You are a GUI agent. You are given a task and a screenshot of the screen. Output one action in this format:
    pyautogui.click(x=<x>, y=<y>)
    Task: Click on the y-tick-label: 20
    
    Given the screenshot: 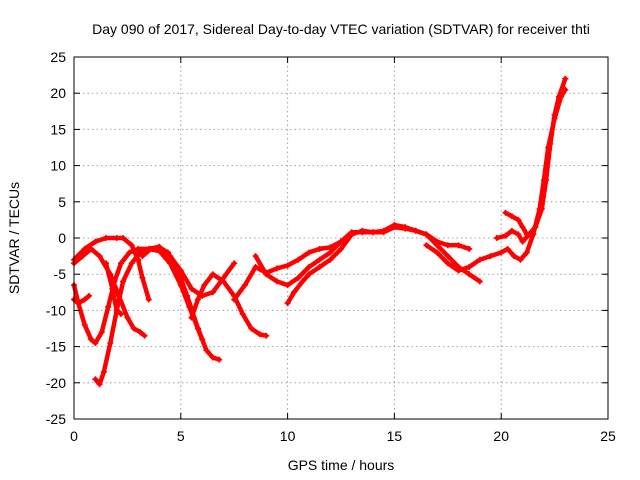 What is the action you would take?
    pyautogui.click(x=58, y=93)
    